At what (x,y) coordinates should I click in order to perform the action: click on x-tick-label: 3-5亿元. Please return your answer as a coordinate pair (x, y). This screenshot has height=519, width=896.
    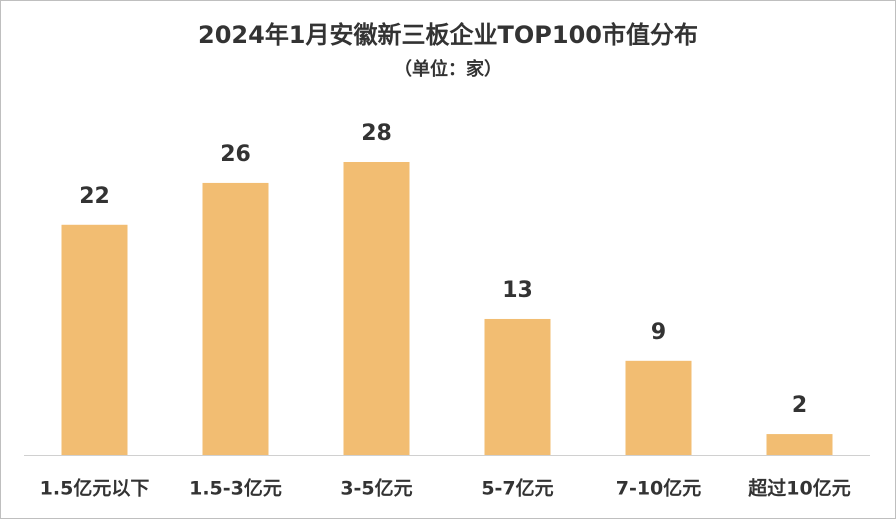
    Looking at the image, I should click on (376, 488).